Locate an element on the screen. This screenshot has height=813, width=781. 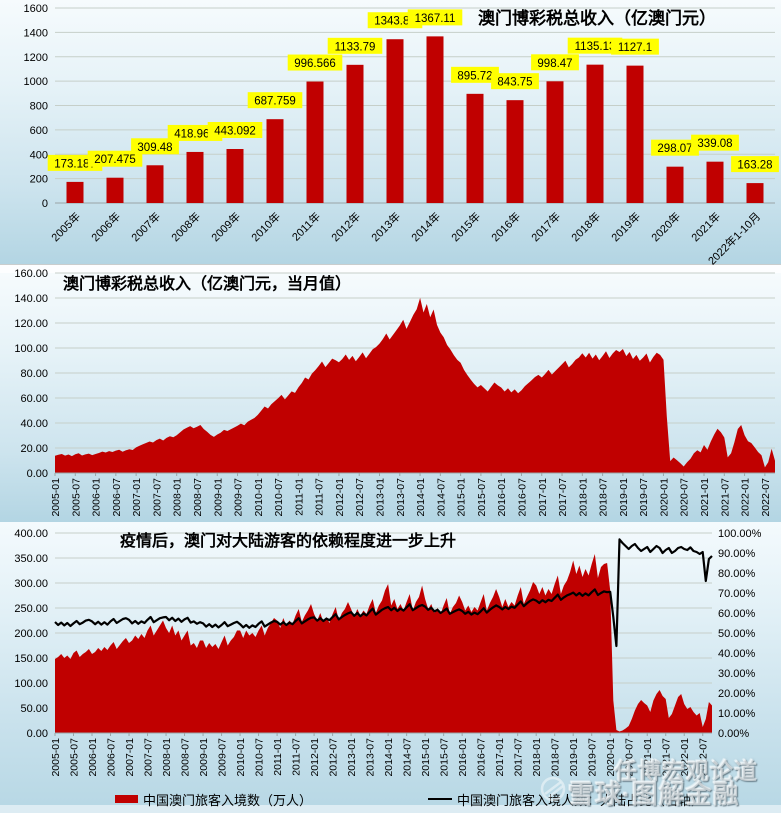
bar-value-label: 895.72 is located at coordinates (474, 76).